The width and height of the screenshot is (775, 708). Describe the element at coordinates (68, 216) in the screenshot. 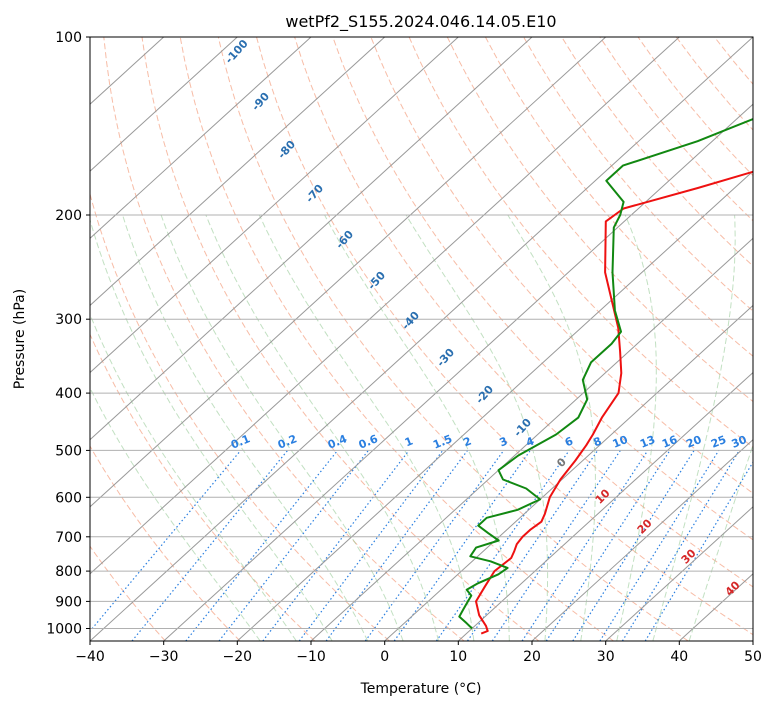

I see `y-tick-label: 200` at that location.